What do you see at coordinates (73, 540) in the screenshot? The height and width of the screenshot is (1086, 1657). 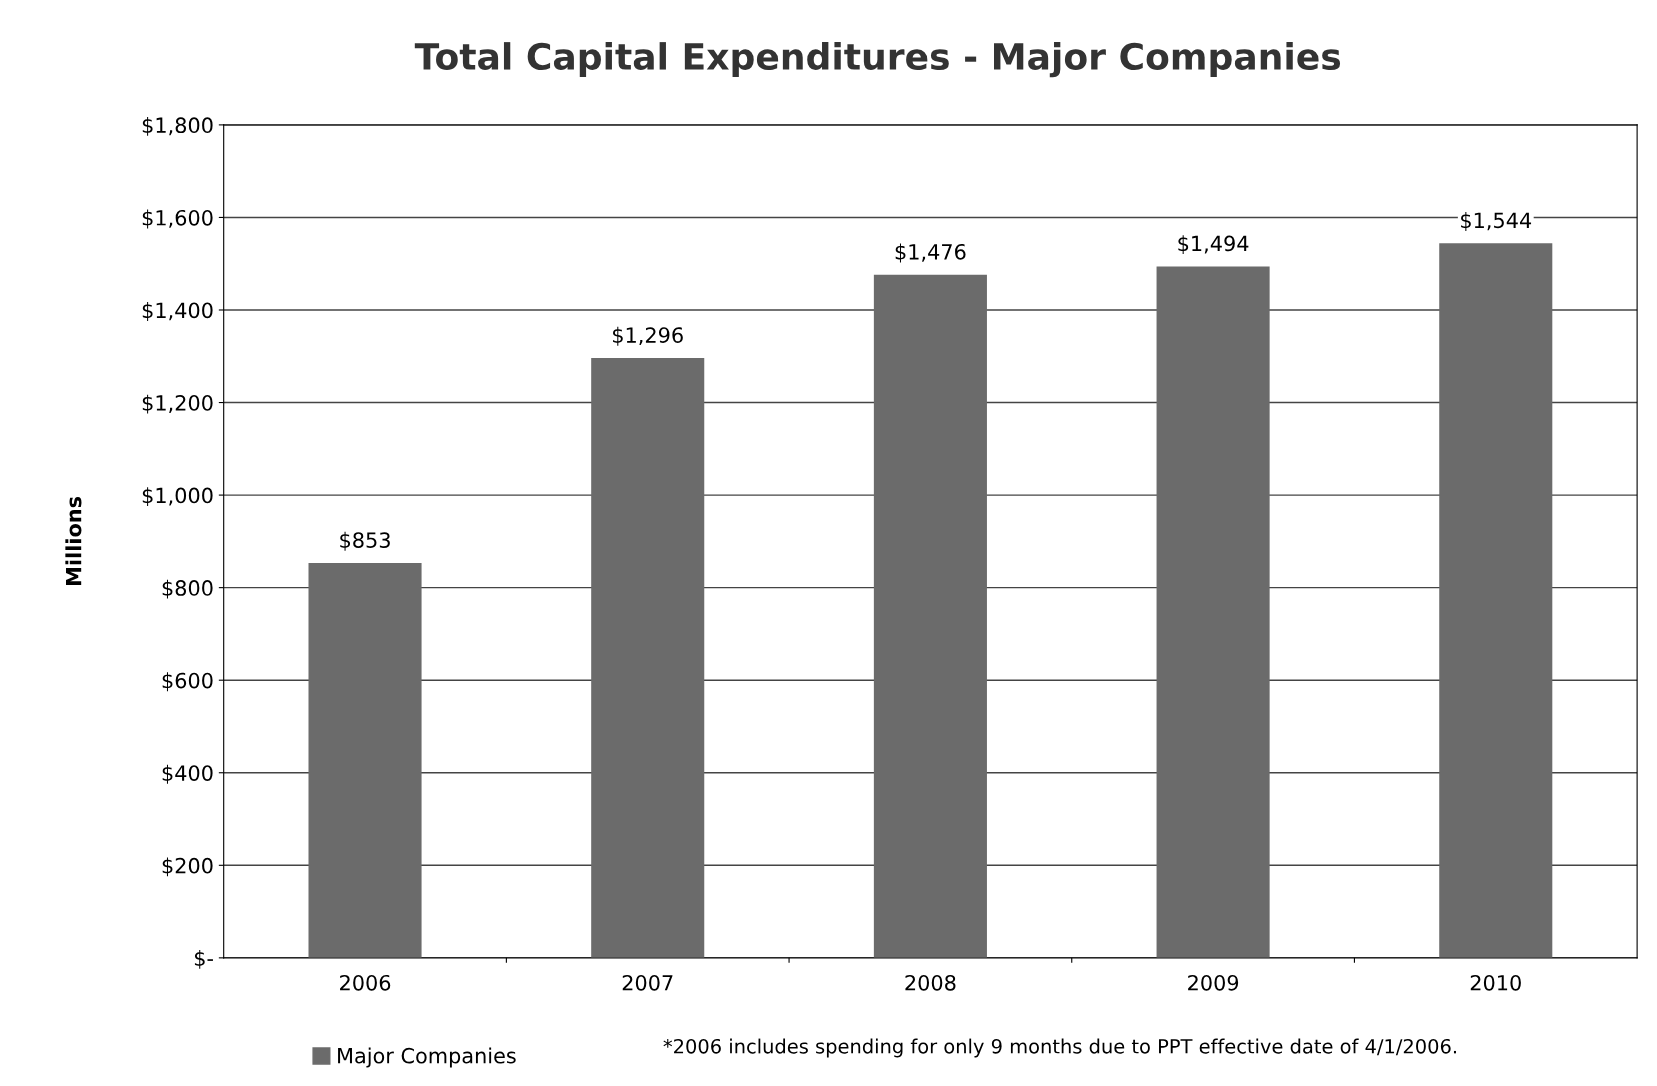 I see `y-axis-title: Millions` at bounding box center [73, 540].